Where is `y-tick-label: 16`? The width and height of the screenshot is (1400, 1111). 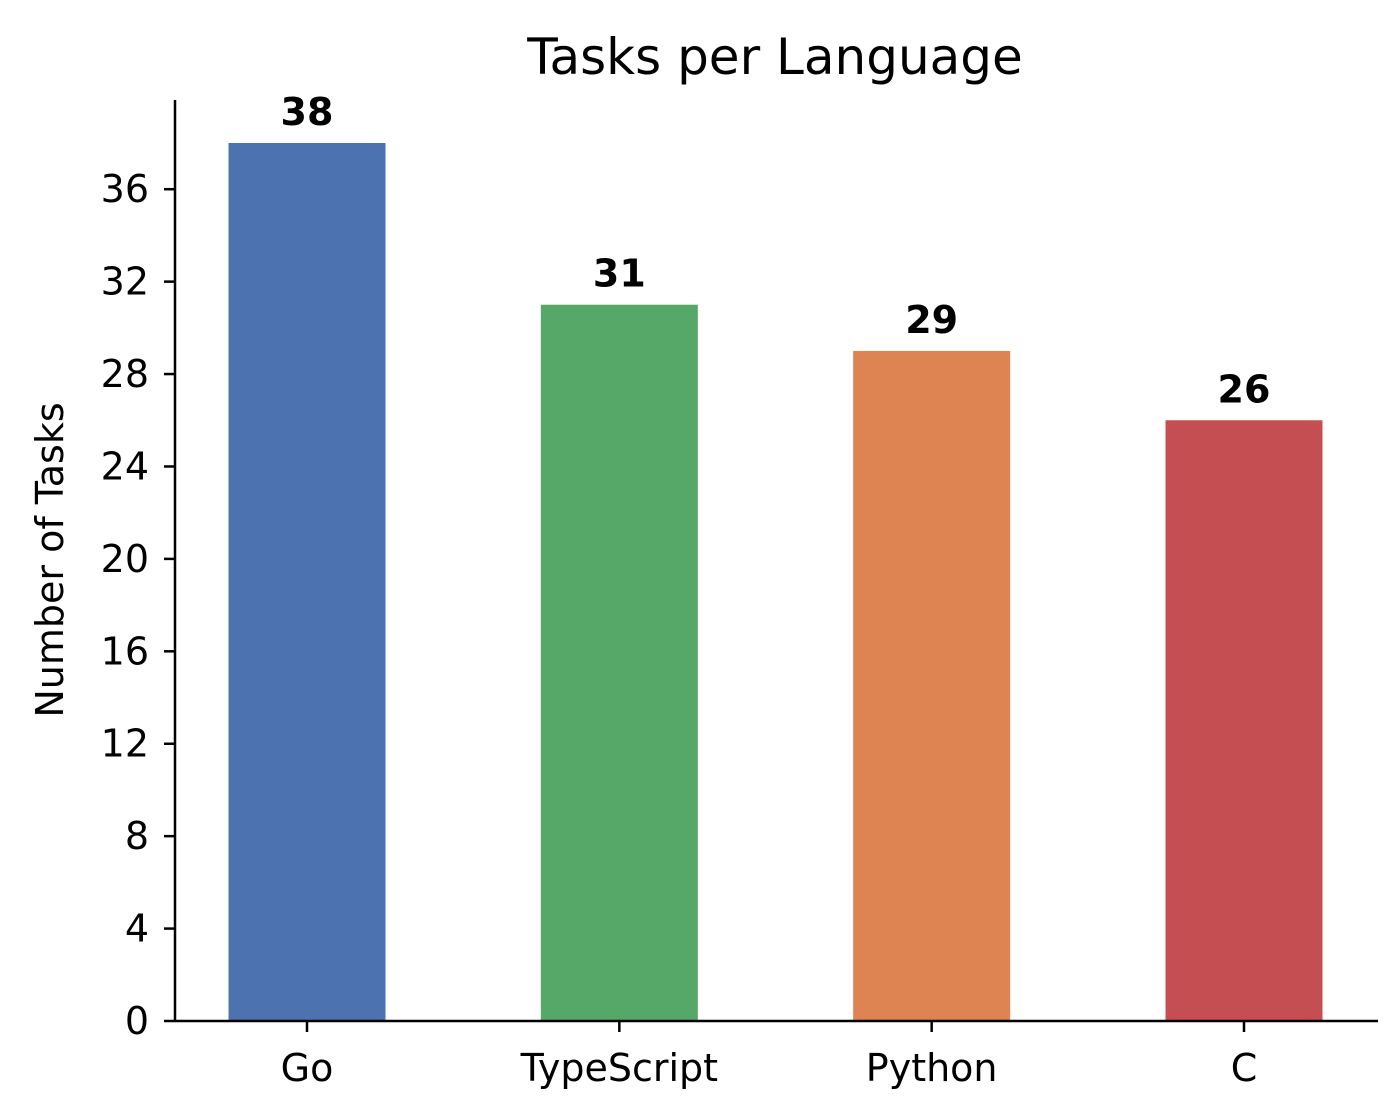
y-tick-label: 16 is located at coordinates (125, 651).